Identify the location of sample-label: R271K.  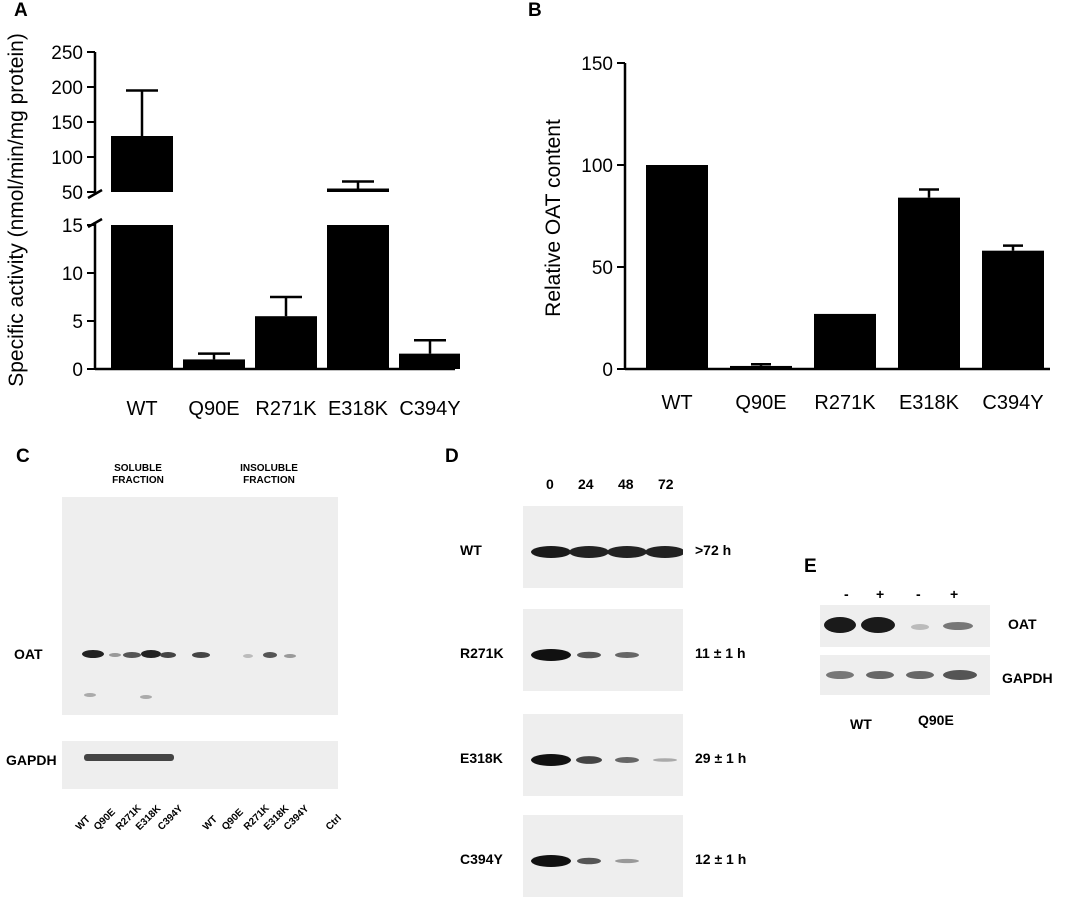
(482, 653).